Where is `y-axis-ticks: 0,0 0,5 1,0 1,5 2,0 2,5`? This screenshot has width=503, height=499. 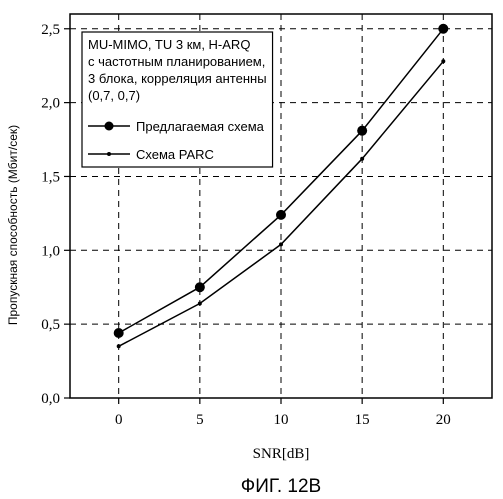
y-axis-ticks: 0,0 0,5 1,0 1,5 2,0 2,5 is located at coordinates (55, 214).